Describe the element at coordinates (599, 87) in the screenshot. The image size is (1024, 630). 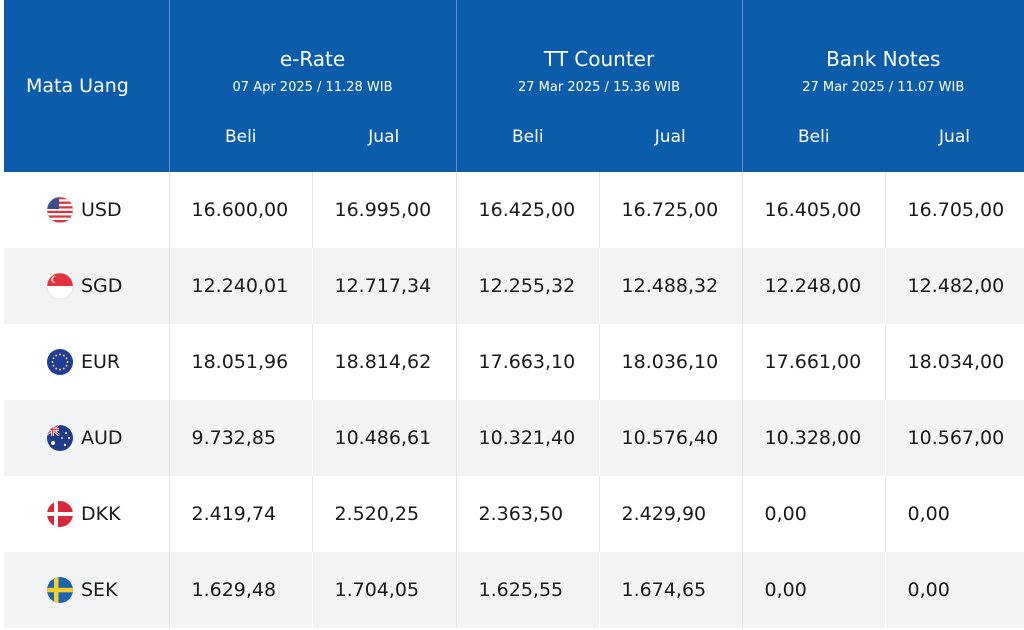
I see `group-date: 27 Mar 2025 / 15.36 WIB` at that location.